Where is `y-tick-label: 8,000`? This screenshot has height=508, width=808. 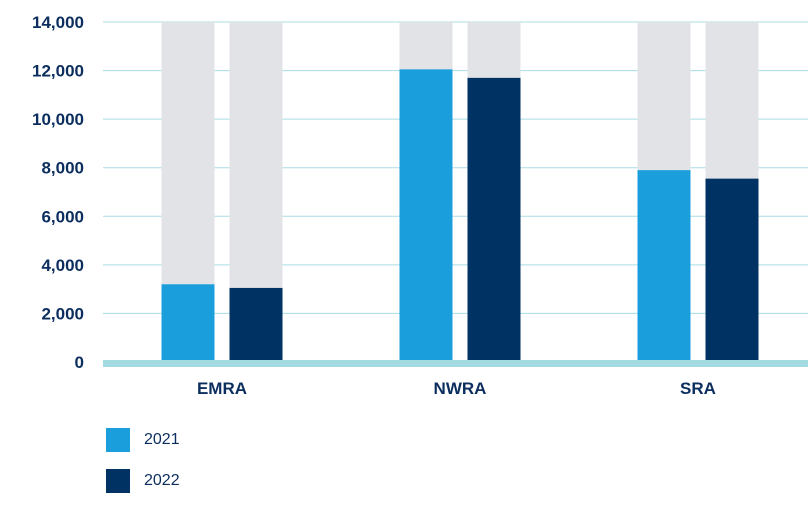 y-tick-label: 8,000 is located at coordinates (62, 168).